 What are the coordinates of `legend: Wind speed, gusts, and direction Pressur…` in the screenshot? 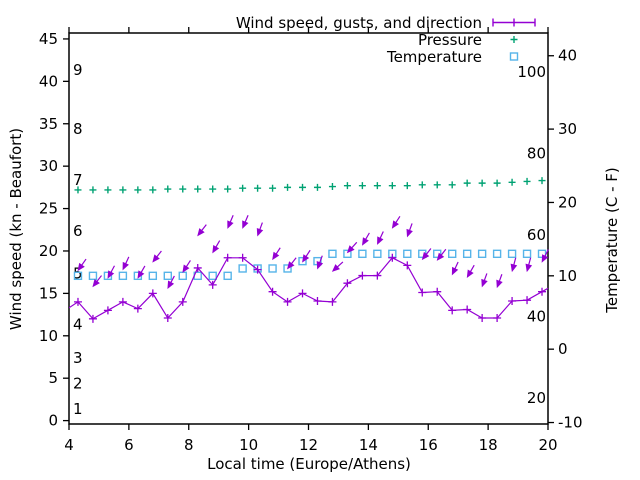 It's located at (385, 39).